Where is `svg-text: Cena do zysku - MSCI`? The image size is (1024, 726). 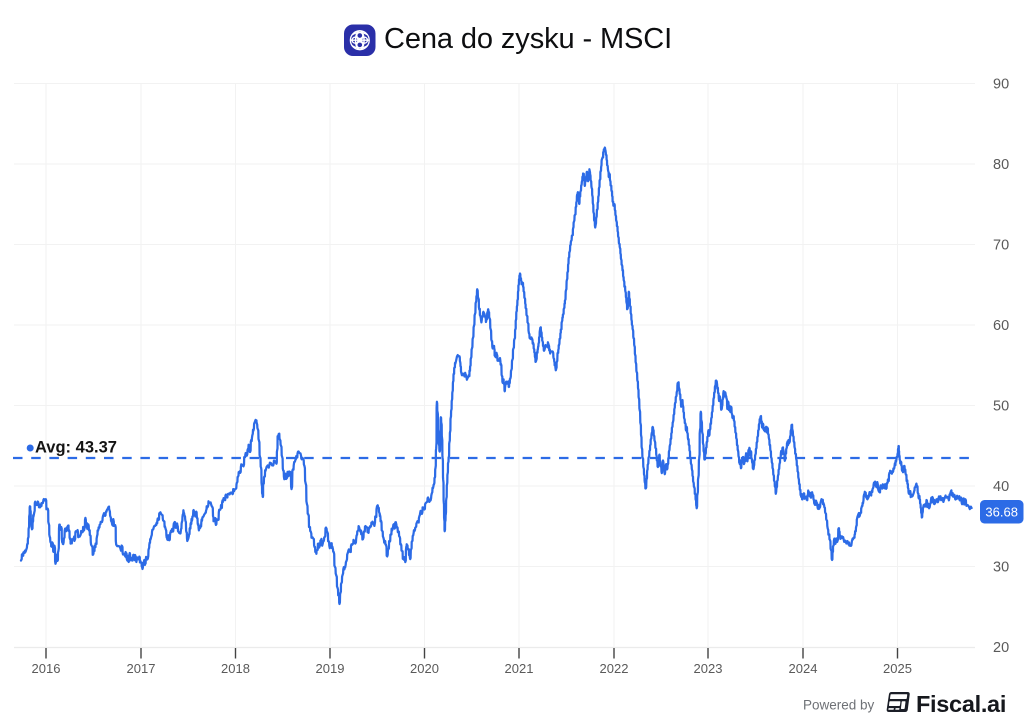
svg-text: Cena do zysku - MSCI is located at coordinates (528, 39).